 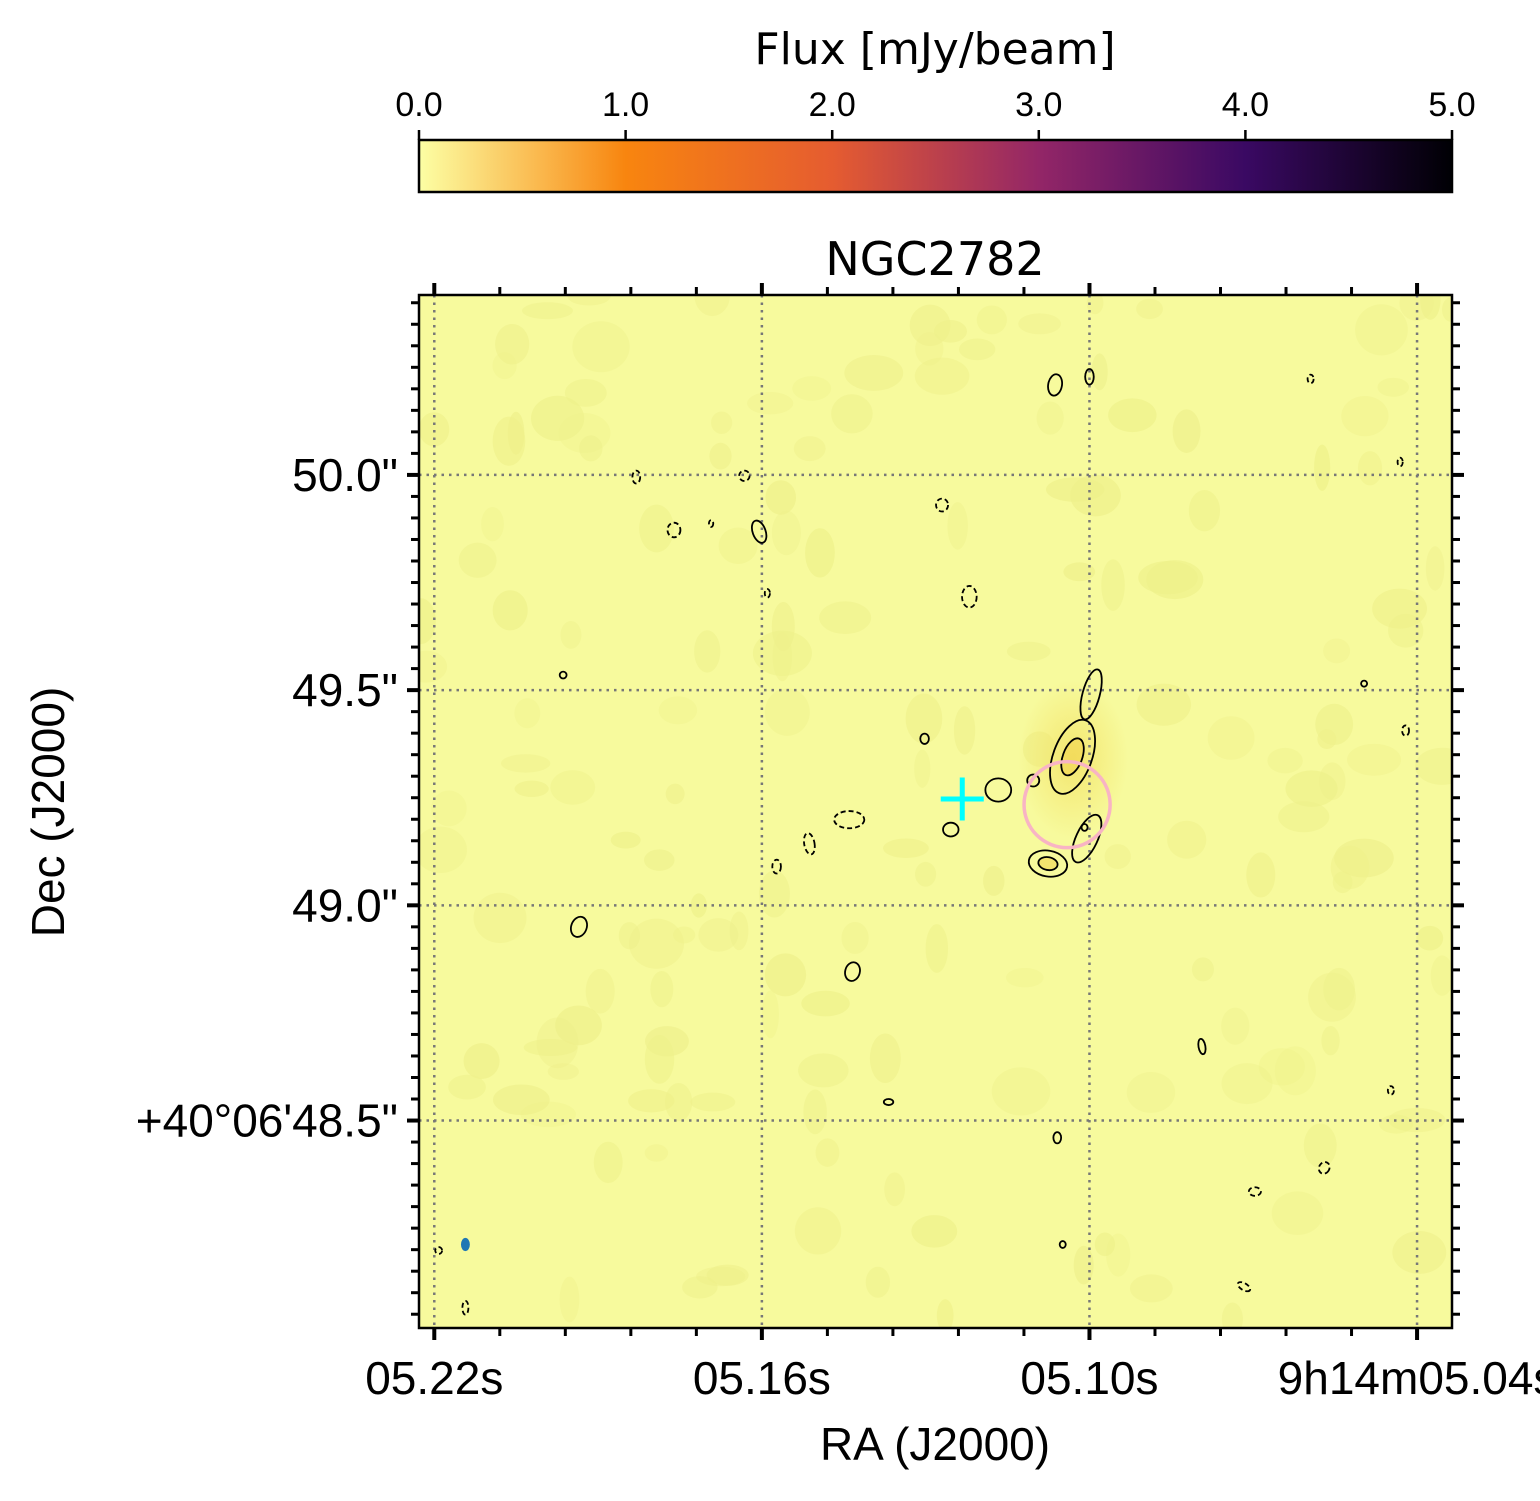 I want to click on y-axis-label: Dec (J2000), so click(x=48, y=812).